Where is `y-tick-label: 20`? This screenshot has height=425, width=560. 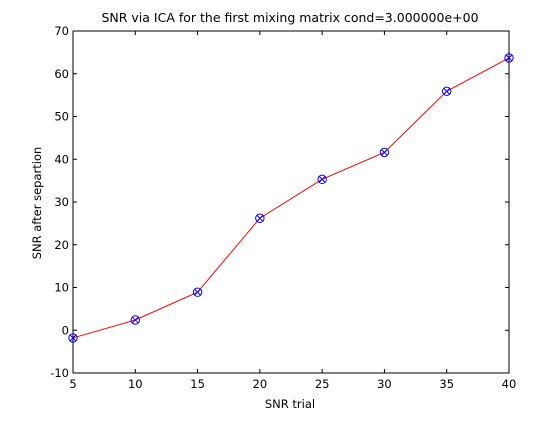 y-tick-label: 20 is located at coordinates (61, 245).